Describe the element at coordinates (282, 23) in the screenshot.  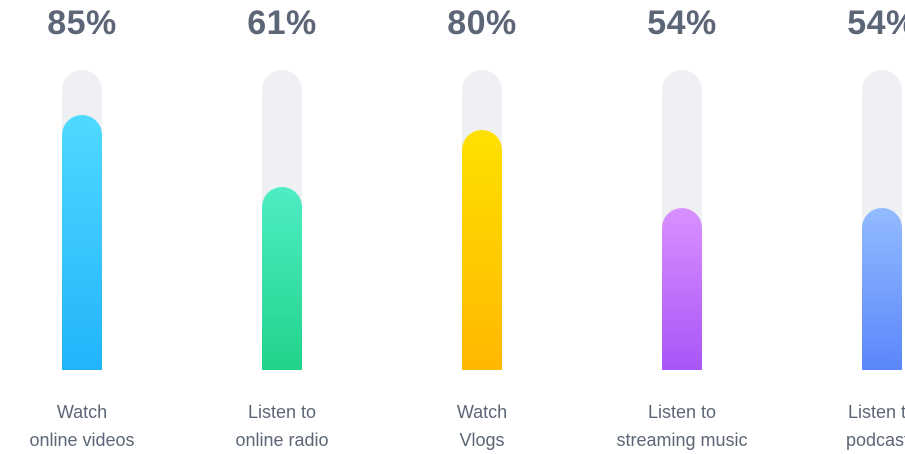
I see `bar-value-label: 61%` at that location.